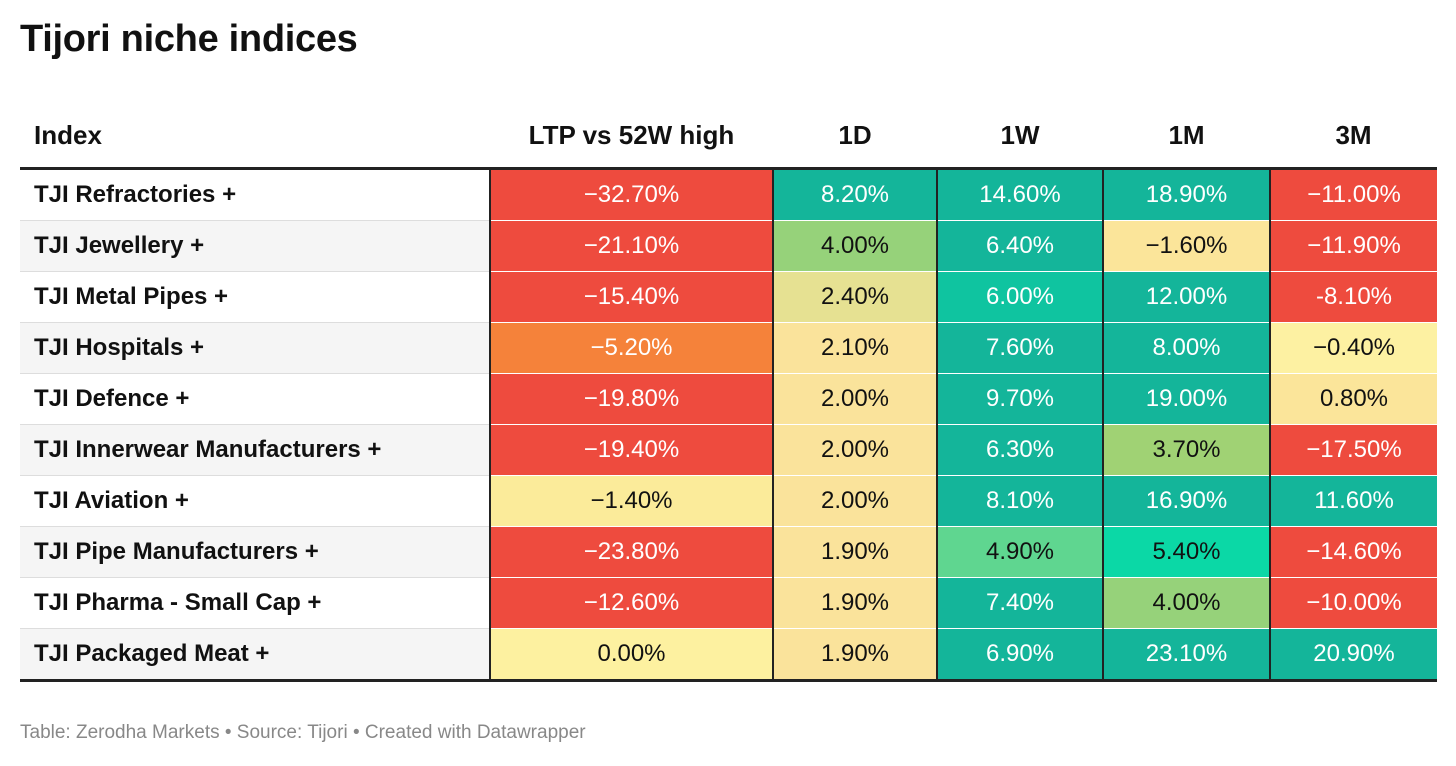 This screenshot has height=766, width=1456. What do you see at coordinates (631, 348) in the screenshot?
I see `value-cell-ltp-vs-52w-high: −5.20%` at bounding box center [631, 348].